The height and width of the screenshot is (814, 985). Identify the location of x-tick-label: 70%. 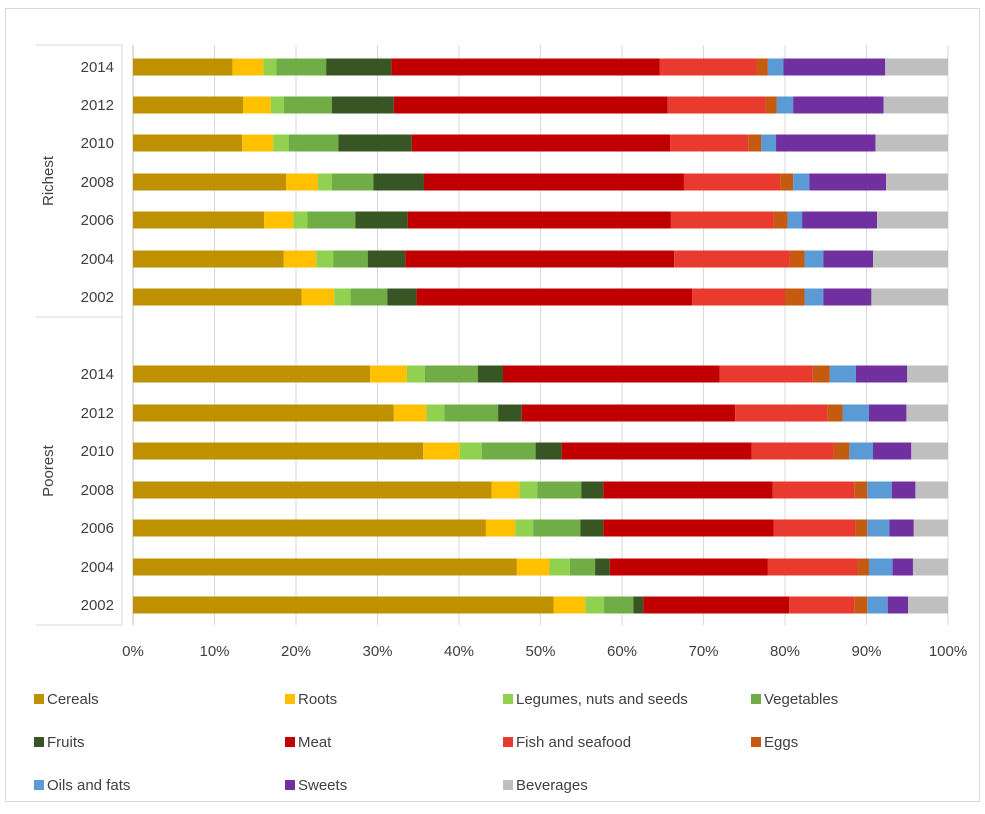
(703, 651).